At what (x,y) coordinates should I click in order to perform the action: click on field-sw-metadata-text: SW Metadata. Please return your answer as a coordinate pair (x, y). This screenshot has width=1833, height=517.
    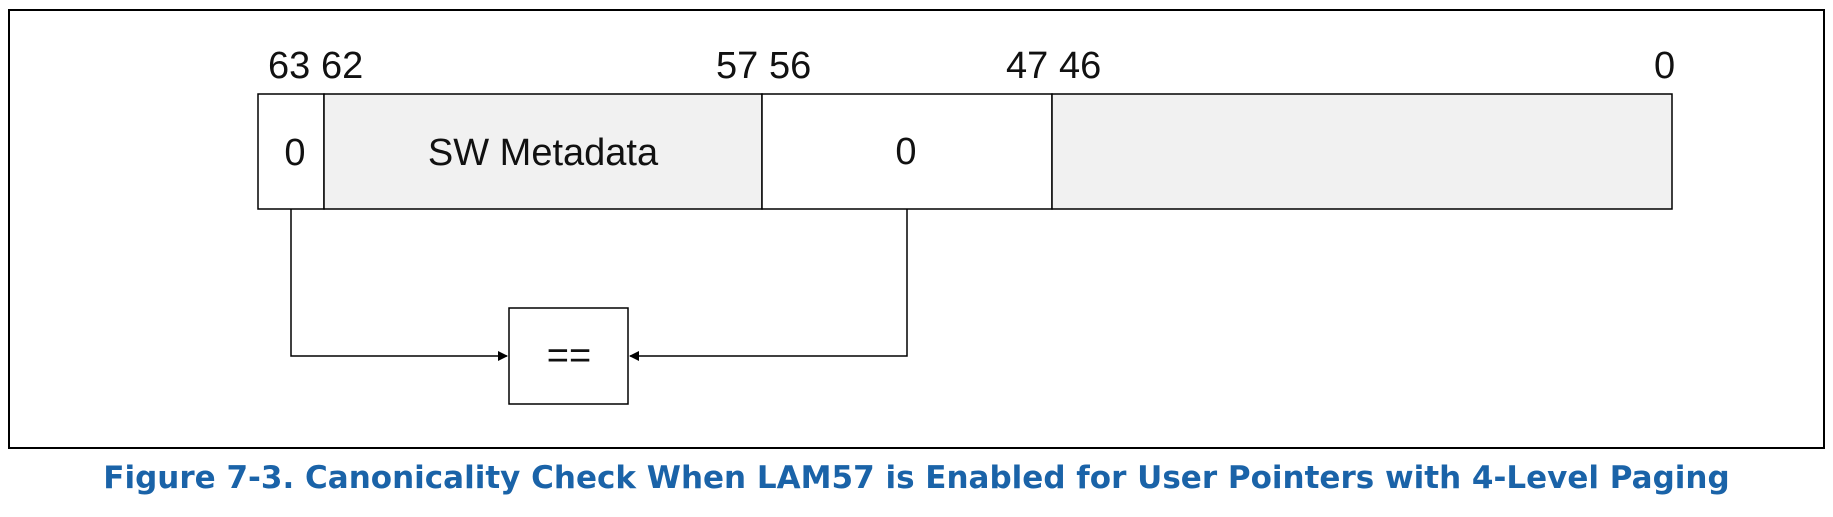
    Looking at the image, I should click on (543, 153).